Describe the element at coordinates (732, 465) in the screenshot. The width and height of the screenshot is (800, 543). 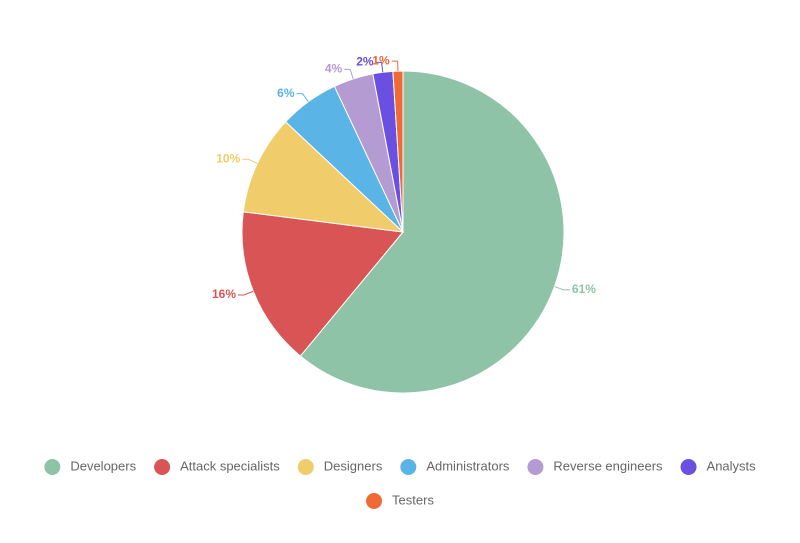
I see `legend-label: Analysts` at that location.